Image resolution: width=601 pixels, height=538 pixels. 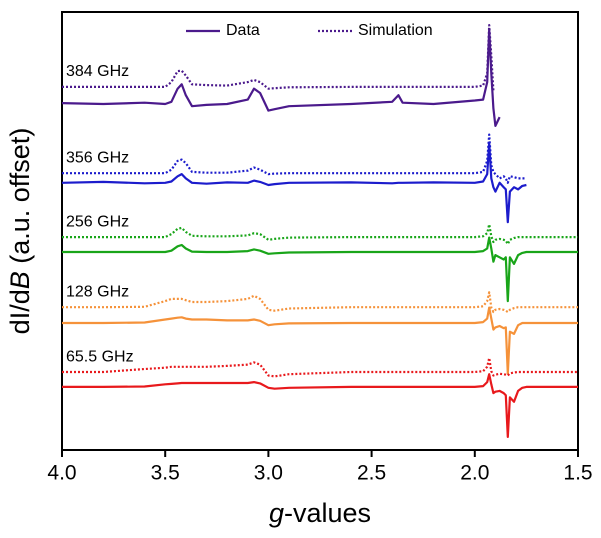 What do you see at coordinates (61, 473) in the screenshot?
I see `x-tick-label: 4.0` at bounding box center [61, 473].